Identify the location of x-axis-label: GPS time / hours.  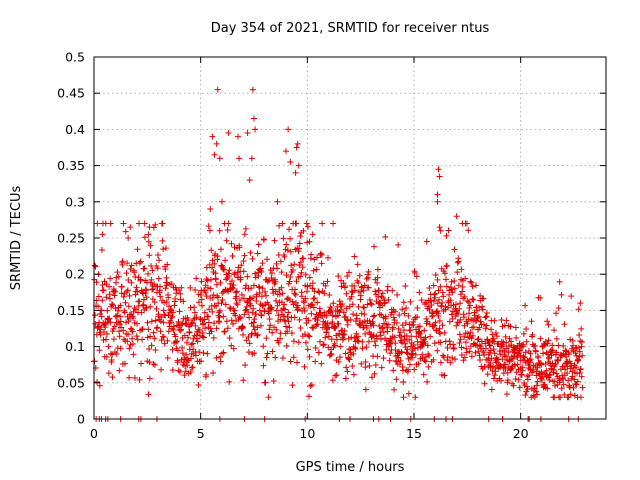
(350, 467).